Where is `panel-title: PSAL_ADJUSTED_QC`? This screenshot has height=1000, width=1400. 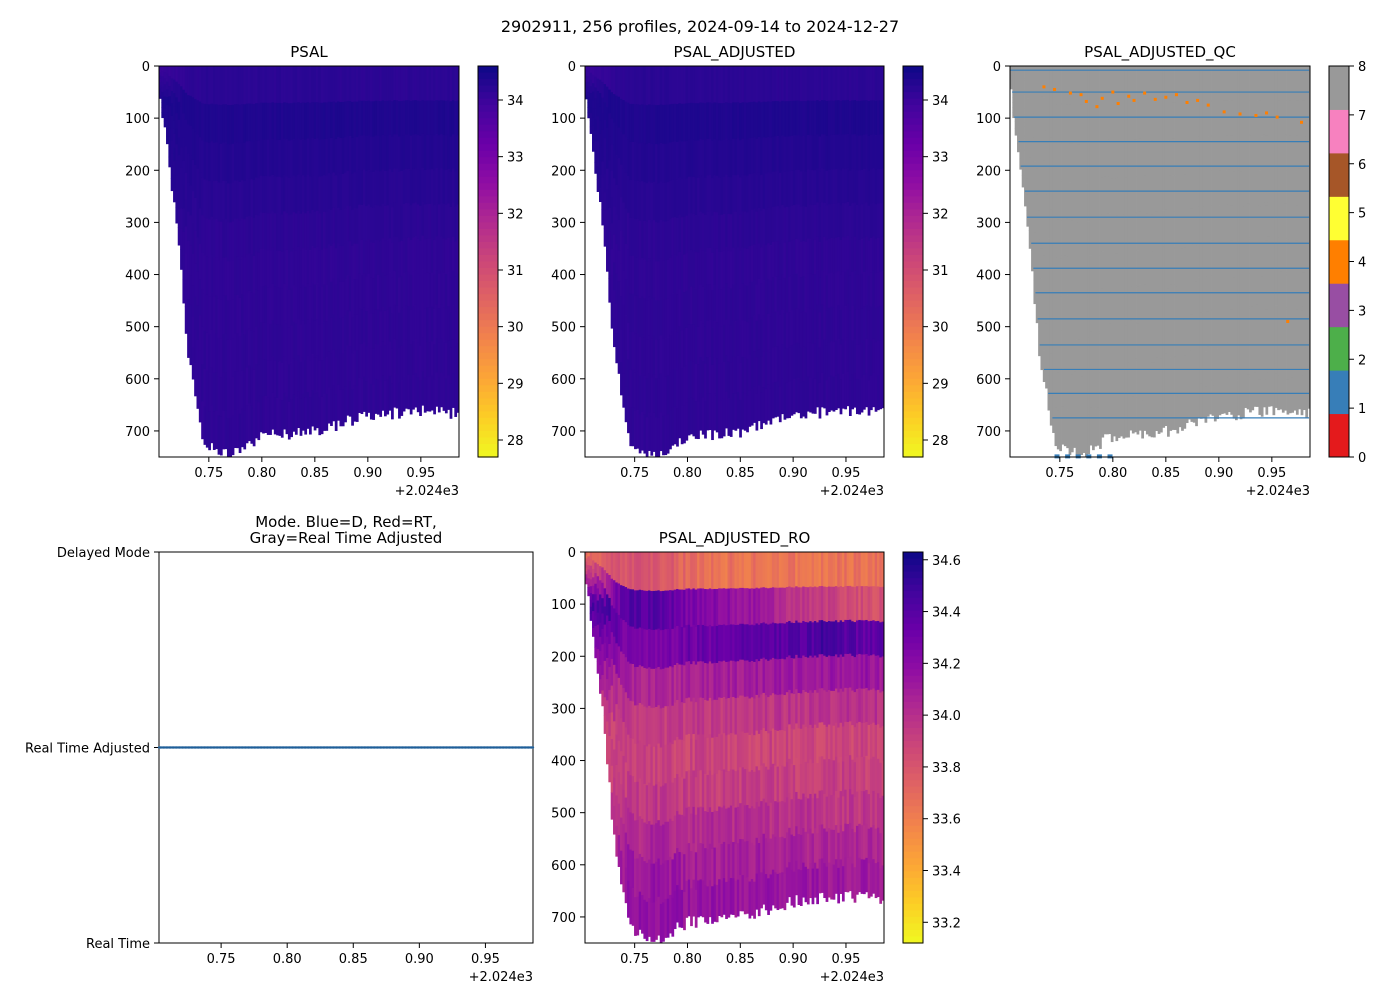
panel-title: PSAL_ADJUSTED_QC is located at coordinates (1160, 52).